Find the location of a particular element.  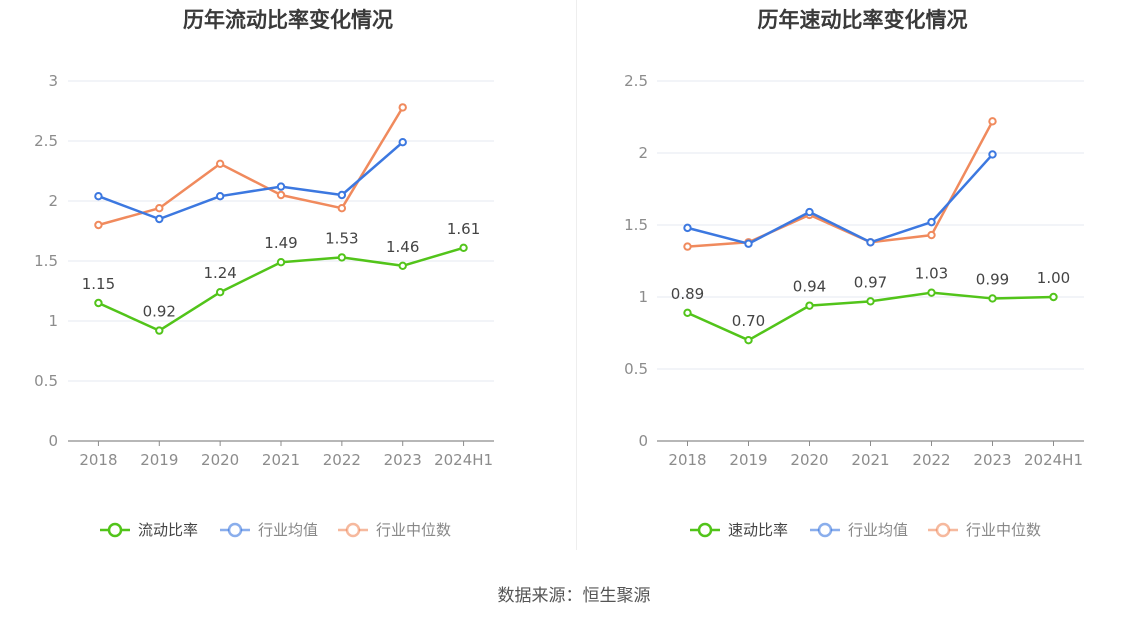

data-label: 1.53 is located at coordinates (341, 238).